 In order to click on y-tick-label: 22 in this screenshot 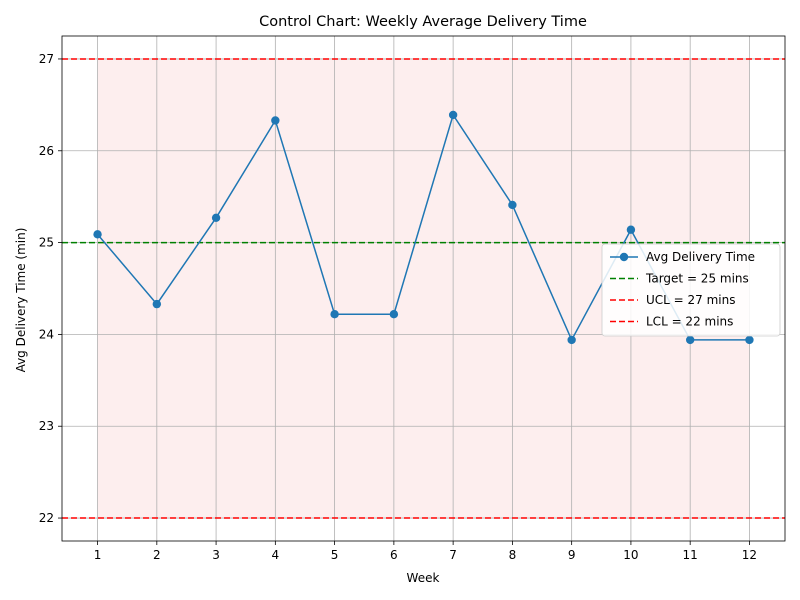, I will do `click(46, 518)`.